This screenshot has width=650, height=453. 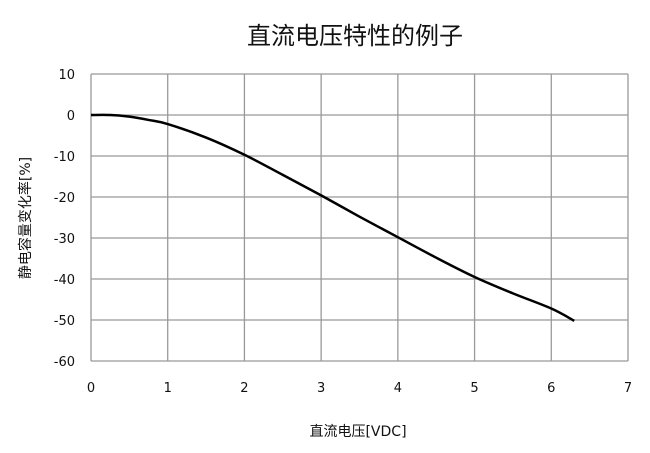 I want to click on y-tick-label: 0, so click(x=71, y=116).